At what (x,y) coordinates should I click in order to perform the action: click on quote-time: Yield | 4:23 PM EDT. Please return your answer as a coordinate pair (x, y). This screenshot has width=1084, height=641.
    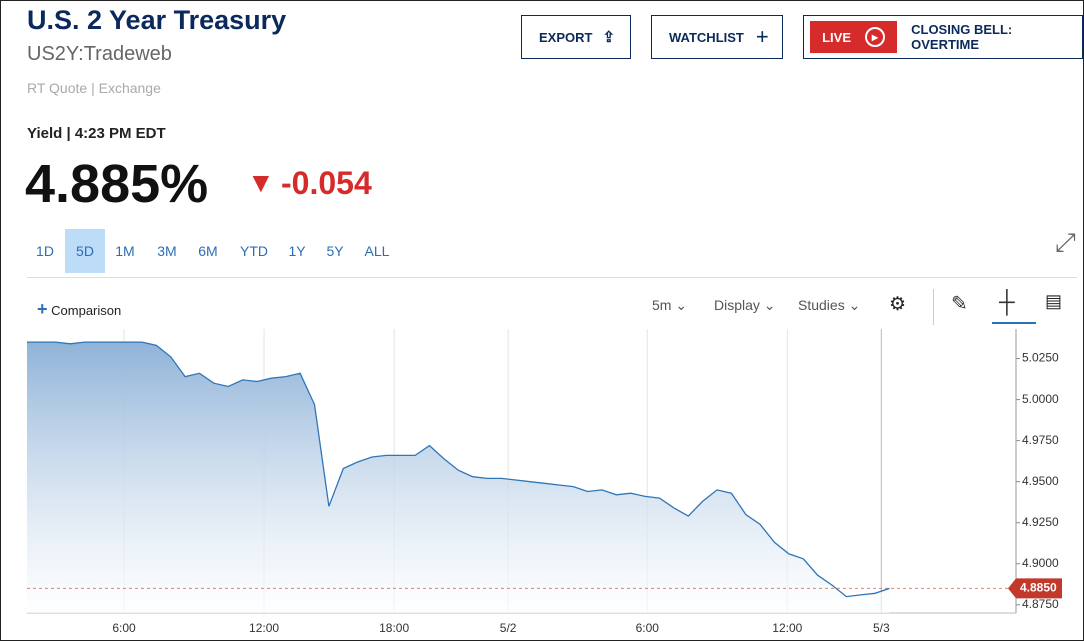
    Looking at the image, I should click on (96, 133).